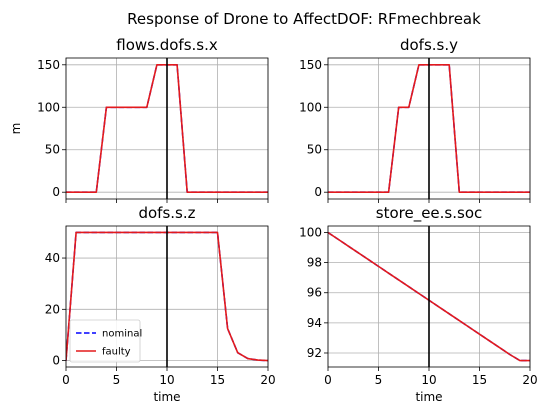 The height and width of the screenshot is (419, 549). Describe the element at coordinates (314, 293) in the screenshot. I see `y-tick-label: 96` at that location.